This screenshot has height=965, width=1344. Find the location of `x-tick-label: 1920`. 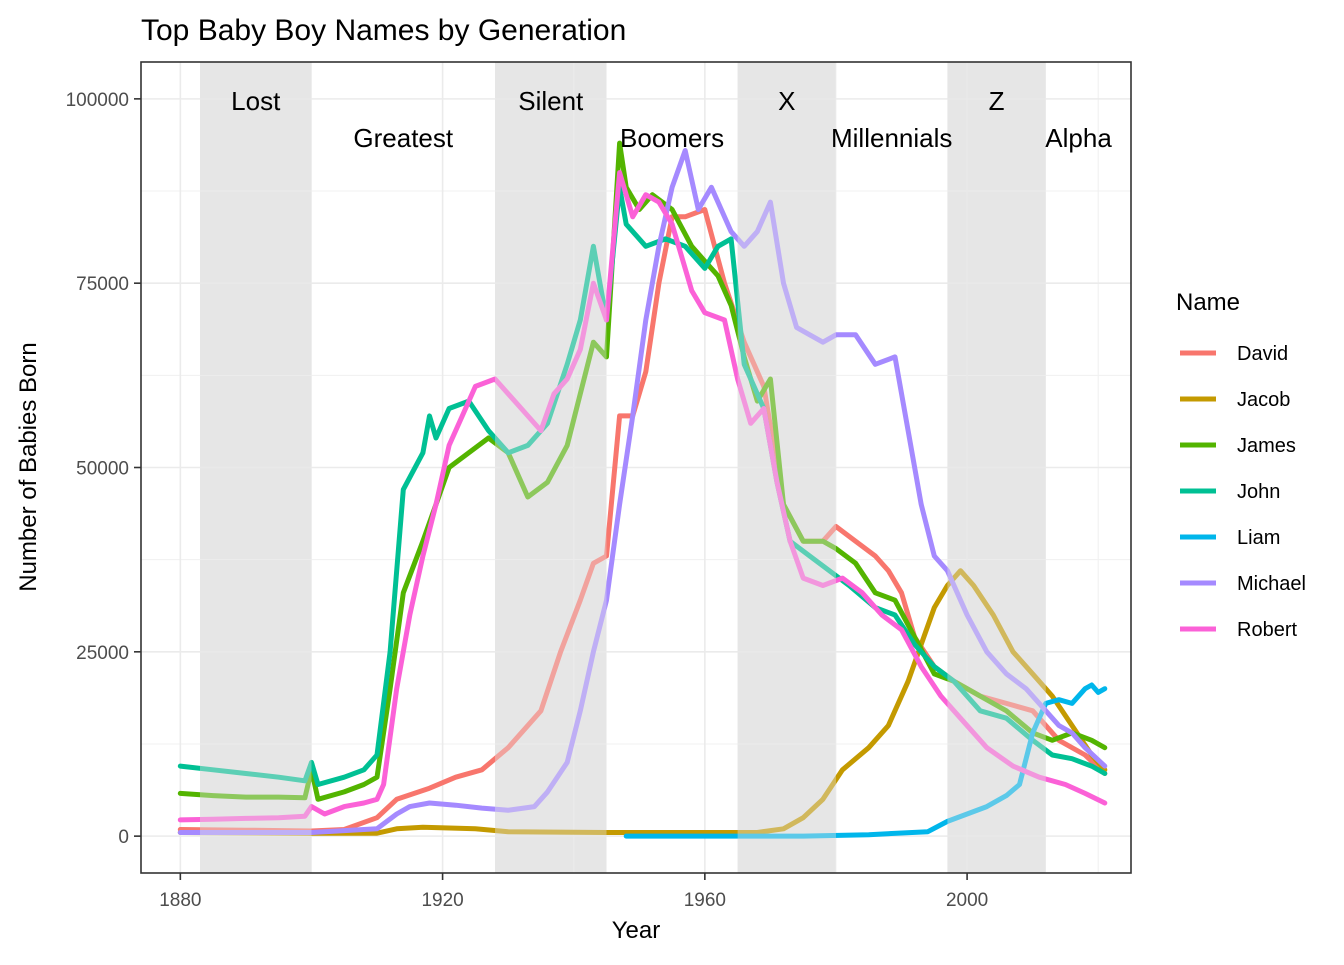

x-tick-label: 1920 is located at coordinates (442, 900).